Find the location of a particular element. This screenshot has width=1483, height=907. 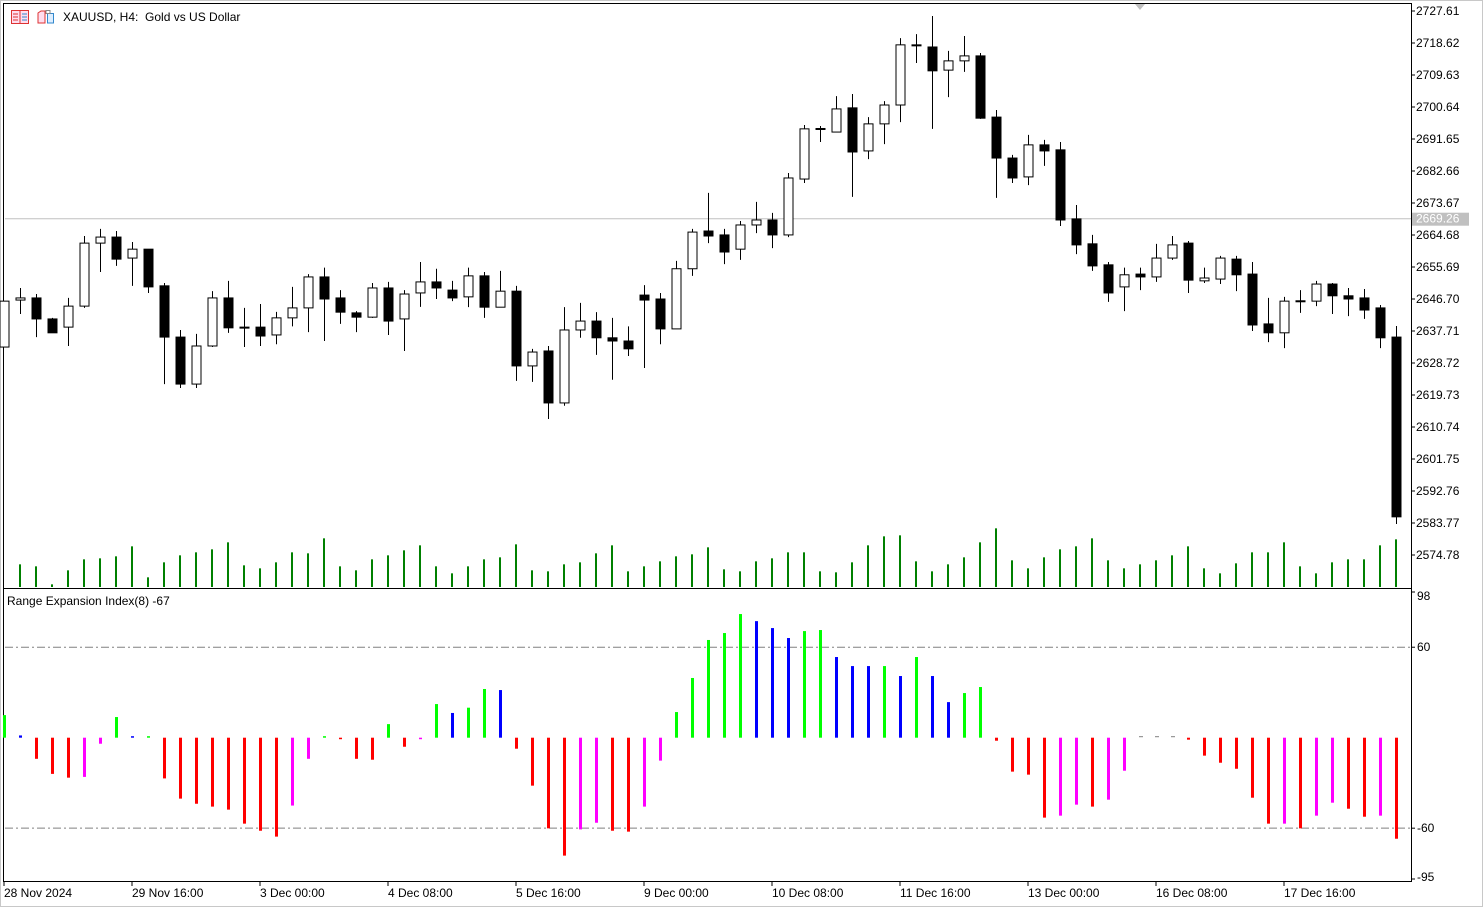

symbol-info-icon is located at coordinates (46, 17).